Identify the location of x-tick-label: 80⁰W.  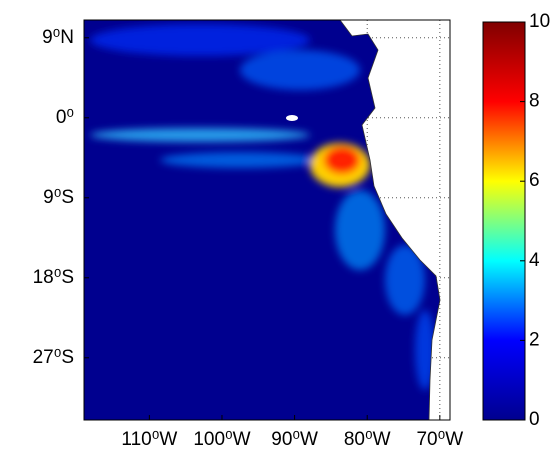
(367, 439).